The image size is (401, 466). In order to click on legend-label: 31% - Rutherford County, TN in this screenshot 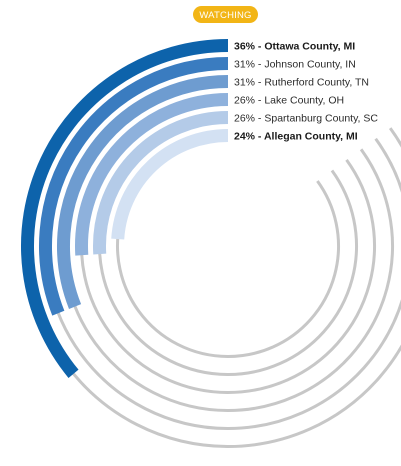, I will do `click(301, 83)`.